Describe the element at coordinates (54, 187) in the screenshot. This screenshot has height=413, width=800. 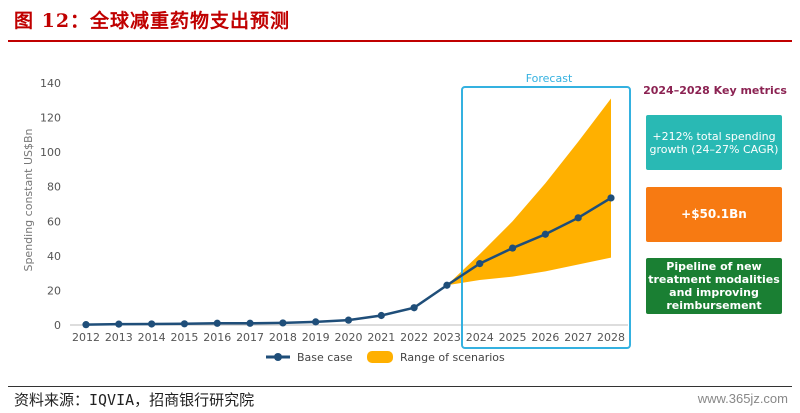
I see `y-tick-label: 80` at that location.